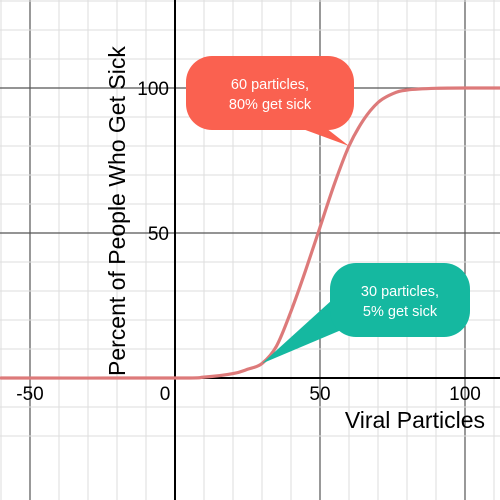 The height and width of the screenshot is (500, 500). I want to click on x-axis-title: Viral Particles, so click(415, 420).